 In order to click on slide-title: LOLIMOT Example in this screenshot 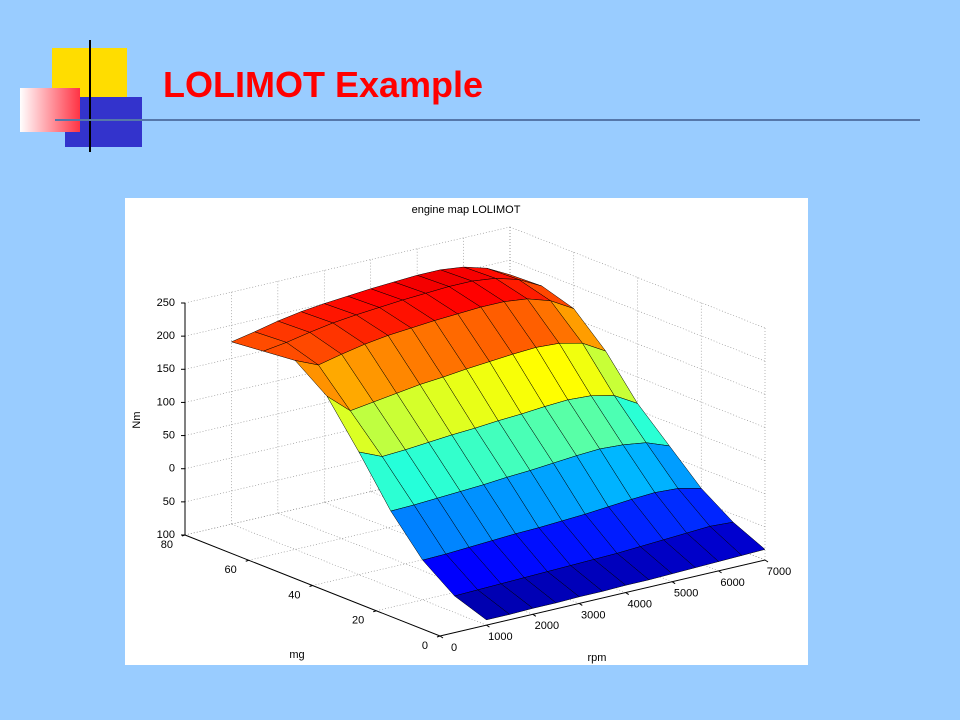, I will do `click(323, 84)`.